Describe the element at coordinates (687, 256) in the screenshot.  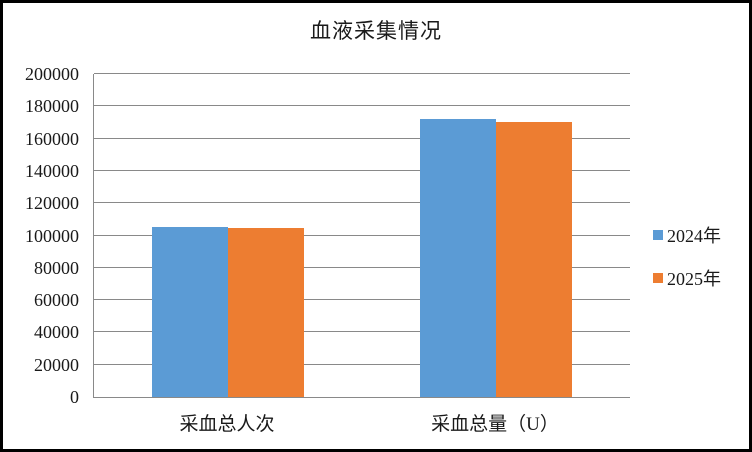
I see `legend: 2024年 2025年` at that location.